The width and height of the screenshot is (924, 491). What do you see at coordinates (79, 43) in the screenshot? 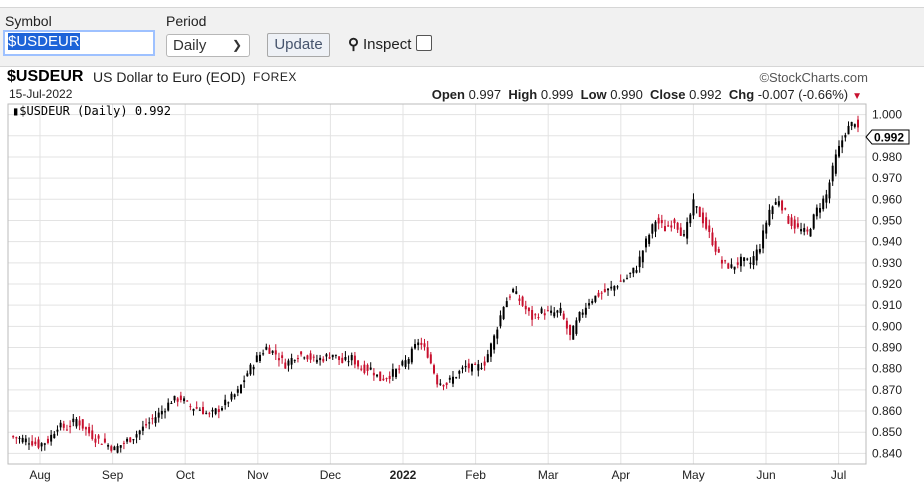
I see `symbol-input: $USDEUR` at bounding box center [79, 43].